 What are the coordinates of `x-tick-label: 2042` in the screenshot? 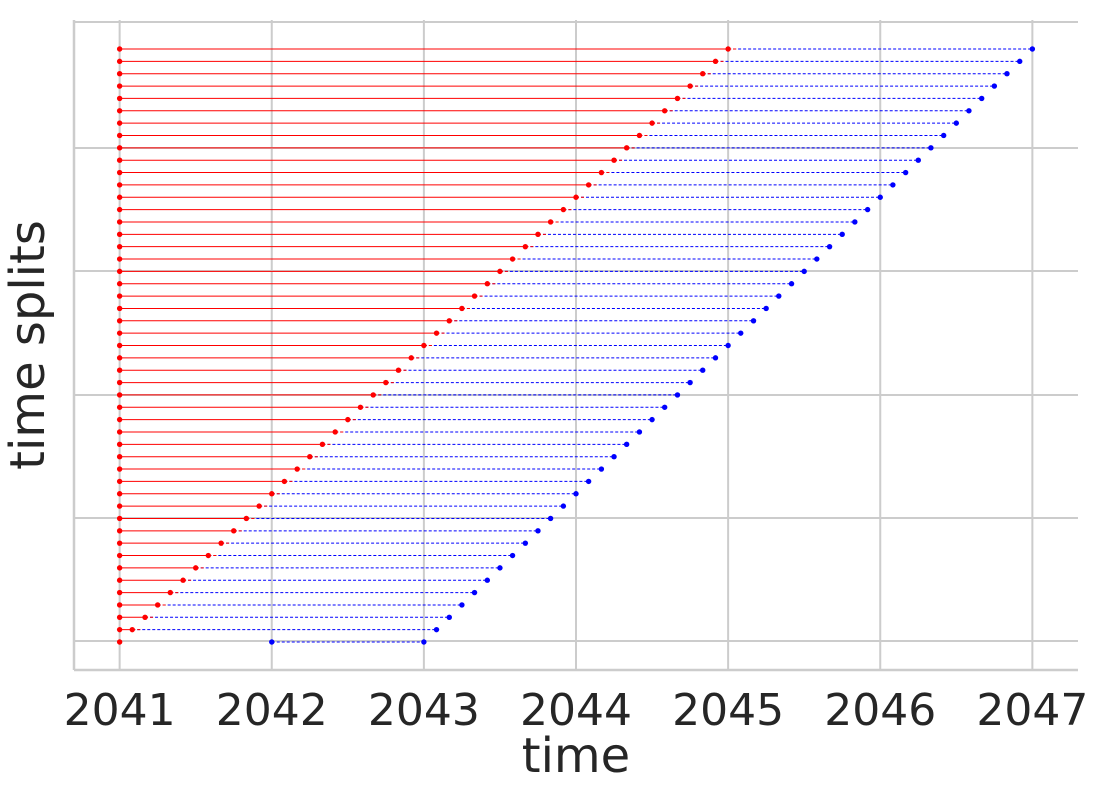 It's located at (272, 710).